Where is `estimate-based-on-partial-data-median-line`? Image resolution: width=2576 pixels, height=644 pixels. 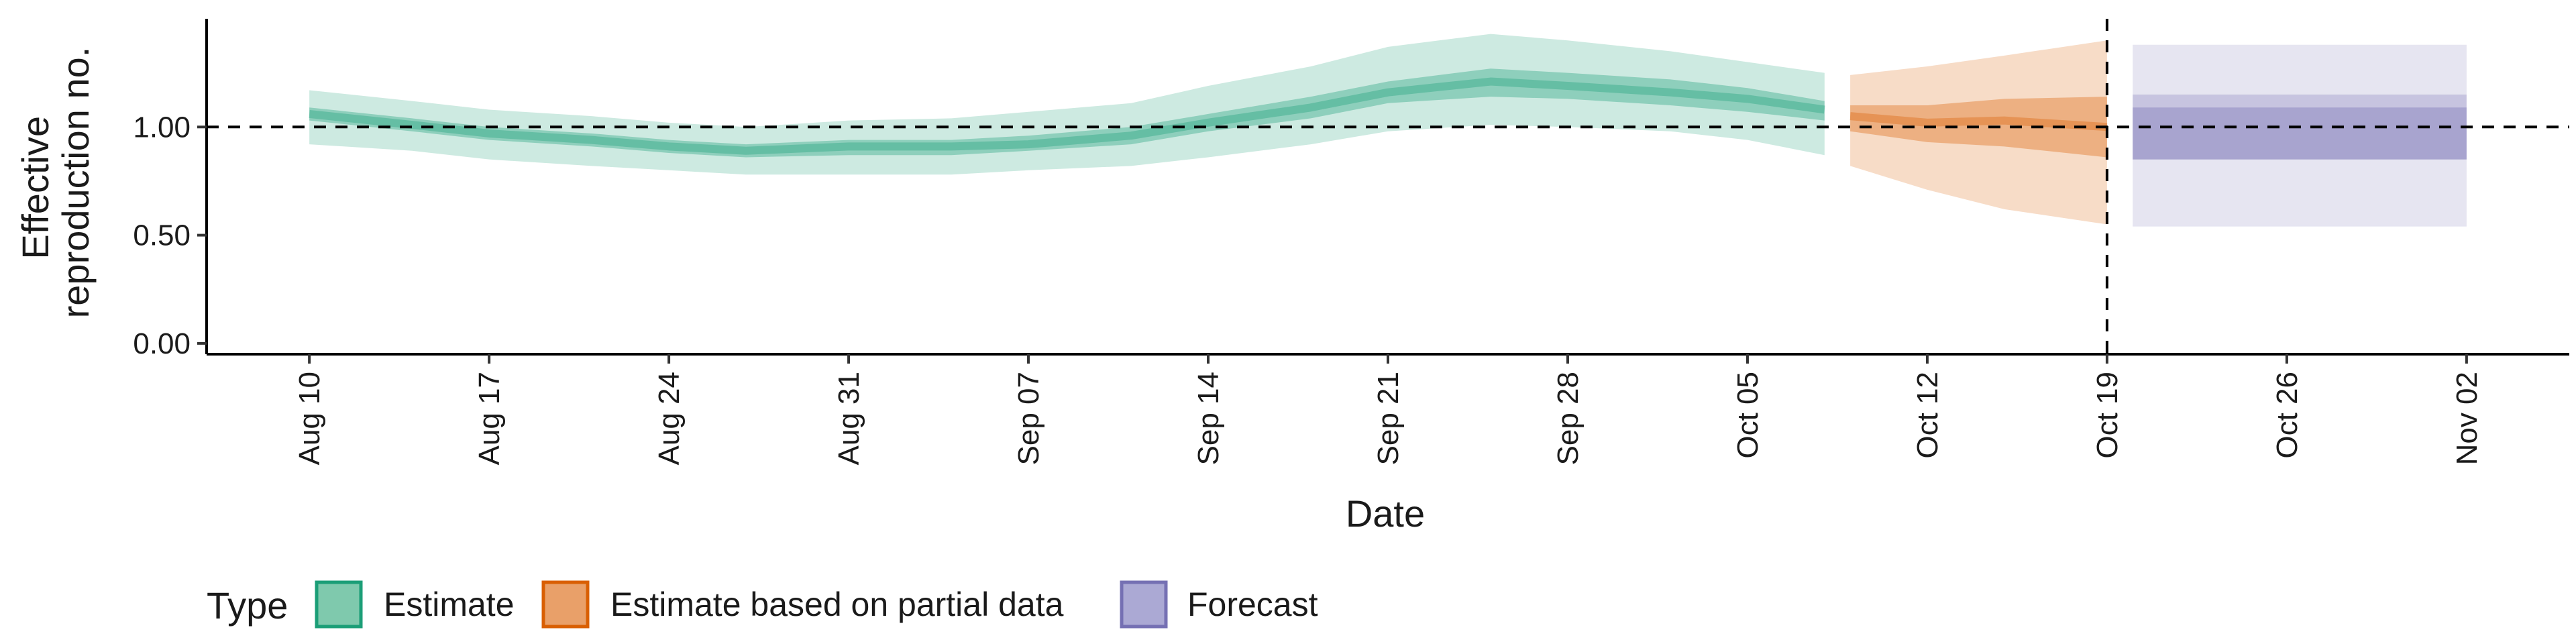 estimate-based-on-partial-data-median-line is located at coordinates (1978, 121).